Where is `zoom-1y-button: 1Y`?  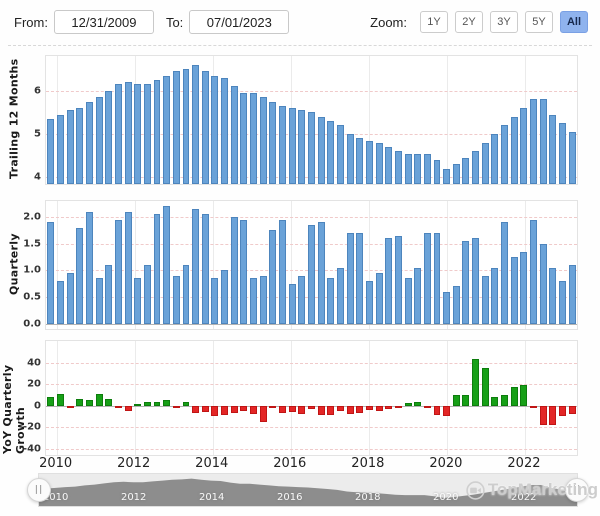 zoom-1y-button: 1Y is located at coordinates (434, 22).